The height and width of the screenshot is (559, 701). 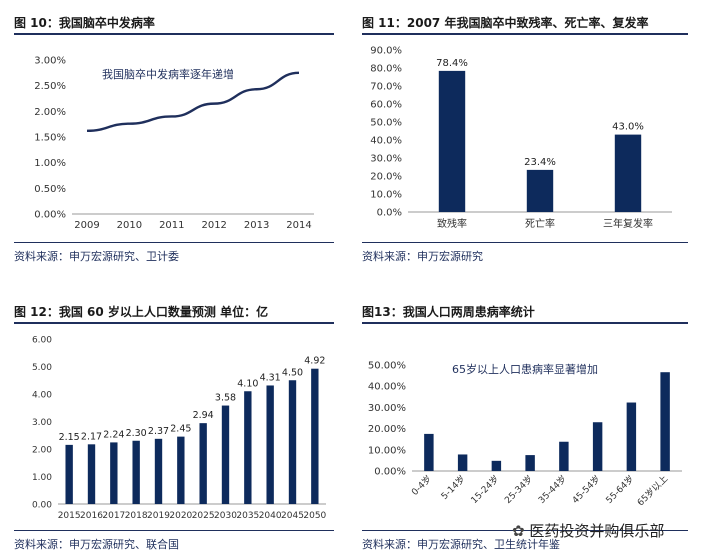 What do you see at coordinates (203, 516) in the screenshot?
I see `chart-12-x-tick-label: 2025` at bounding box center [203, 516].